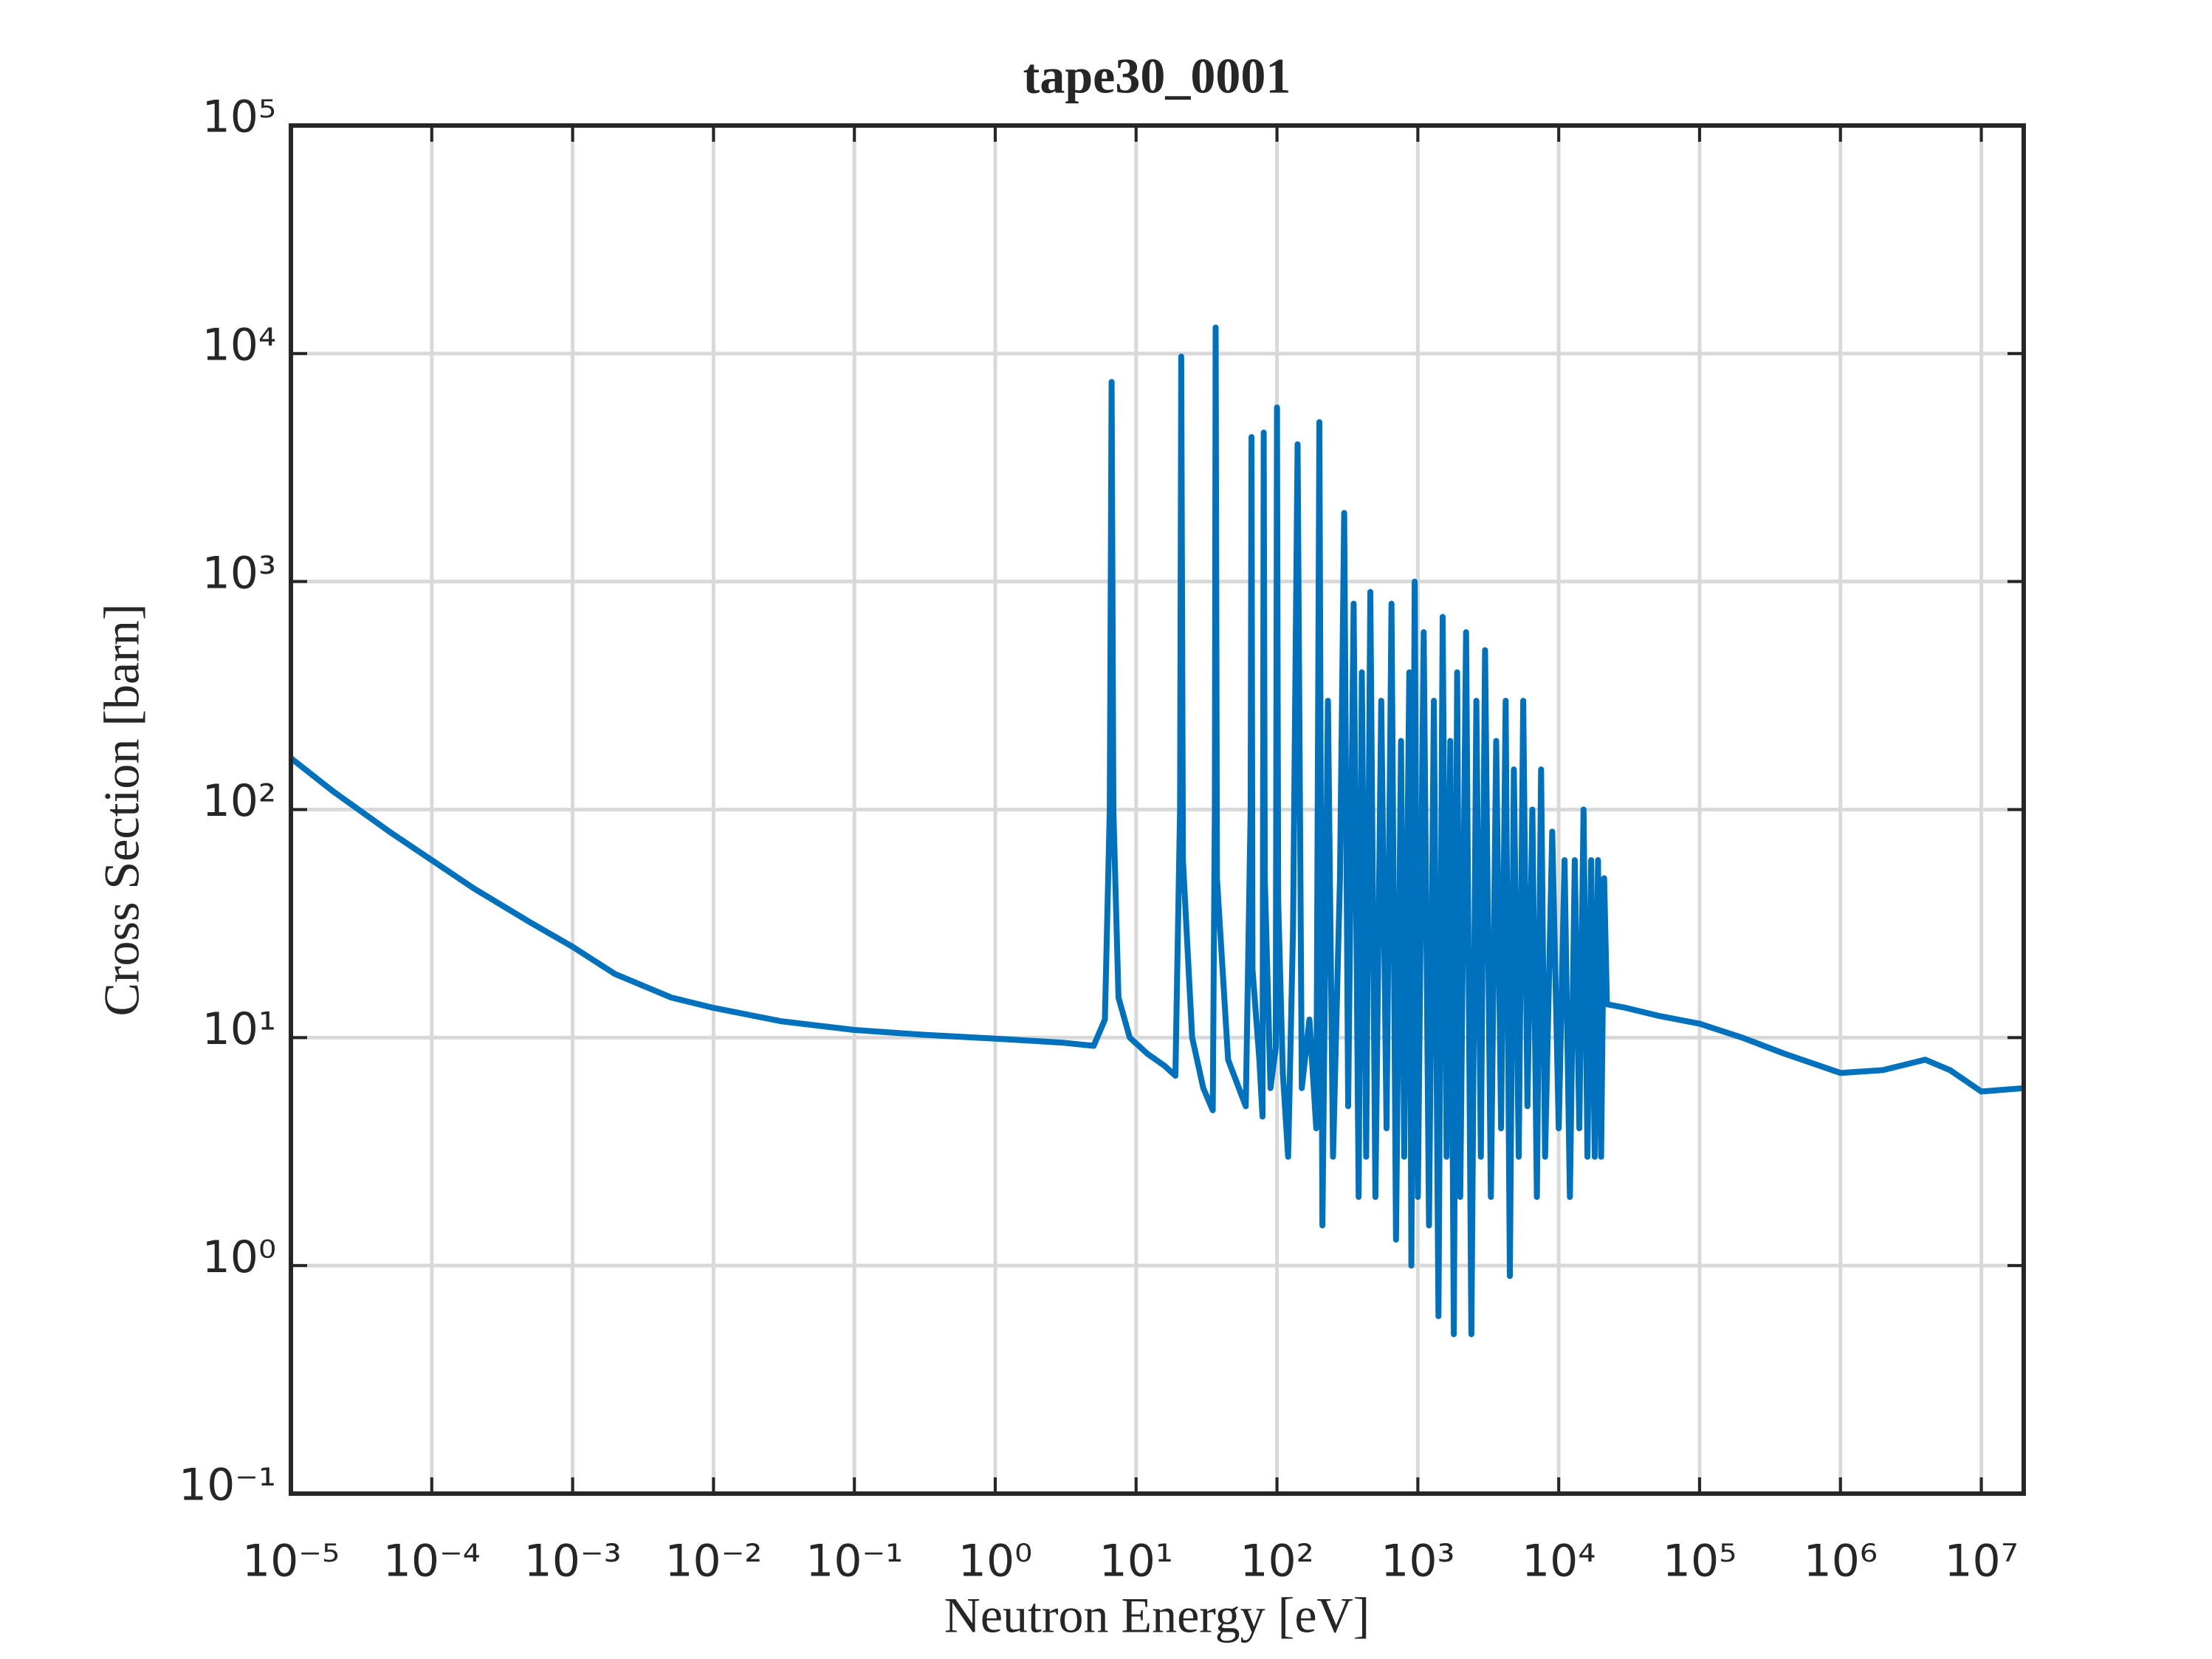 Image resolution: width=2212 pixels, height=1659 pixels. Describe the element at coordinates (1700, 1561) in the screenshot. I see `x-tick-label: 10⁵` at that location.